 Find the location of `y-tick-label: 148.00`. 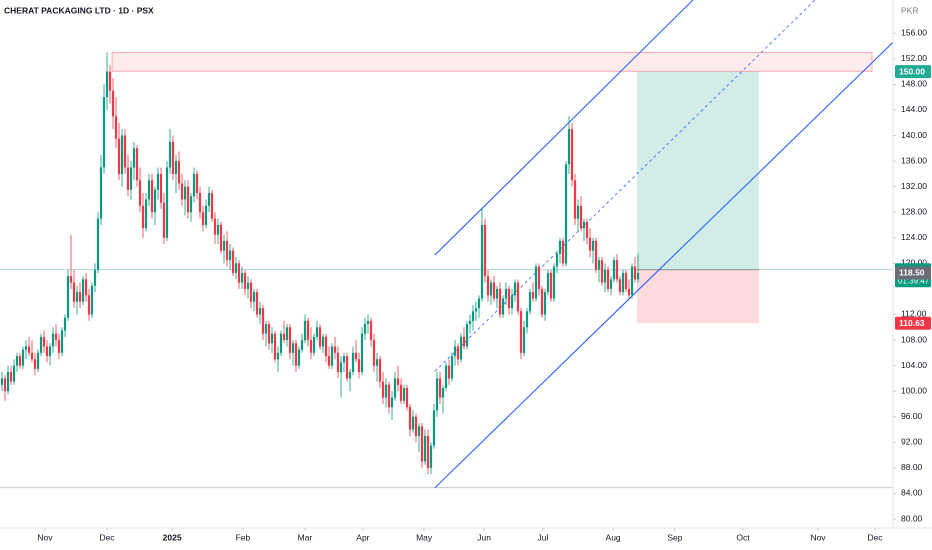

y-tick-label: 148.00 is located at coordinates (914, 84).